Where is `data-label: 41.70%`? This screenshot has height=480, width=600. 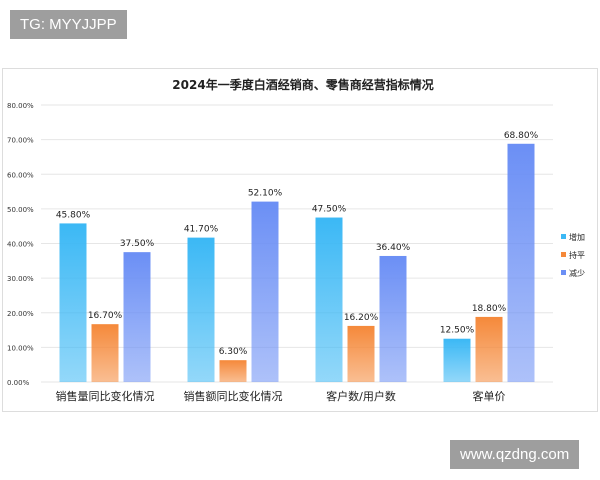
data-label: 41.70% is located at coordinates (201, 230).